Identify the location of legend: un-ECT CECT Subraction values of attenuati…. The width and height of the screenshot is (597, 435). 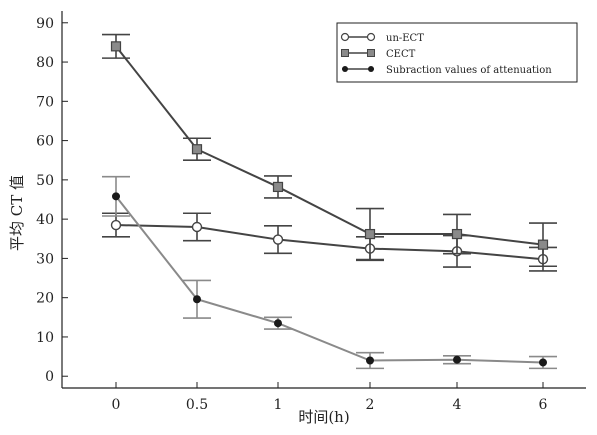
(457, 52).